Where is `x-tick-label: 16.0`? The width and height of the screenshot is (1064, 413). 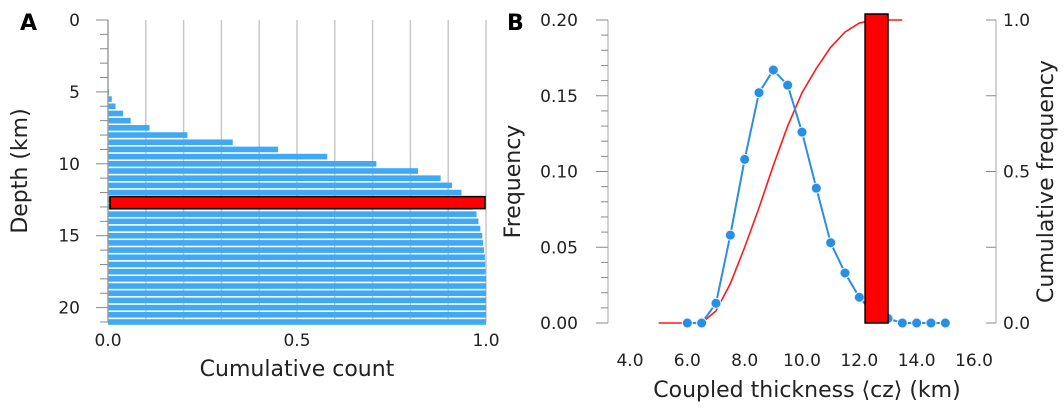
x-tick-label: 16.0 is located at coordinates (974, 361).